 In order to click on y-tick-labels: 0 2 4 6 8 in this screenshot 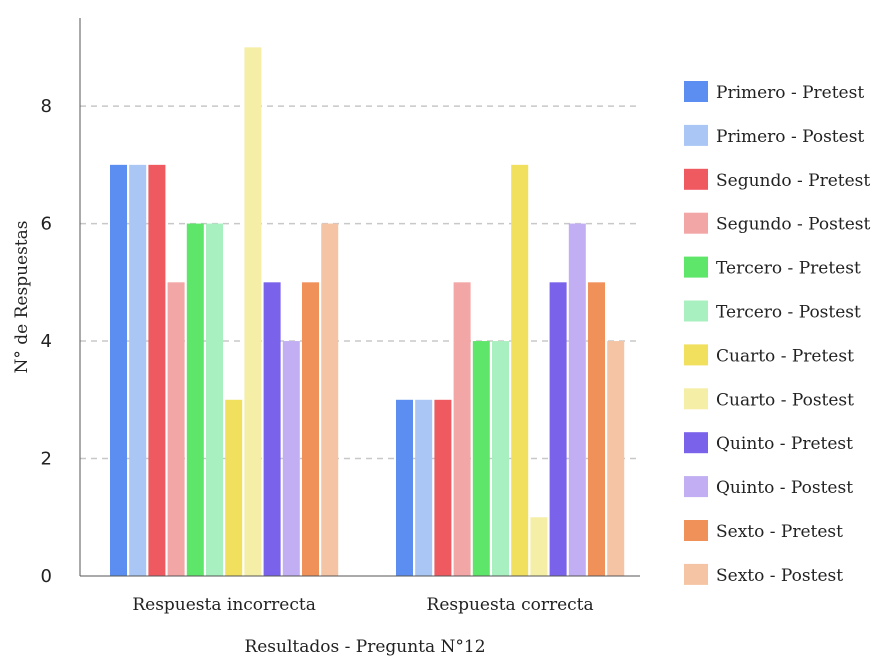, I will do `click(46, 341)`.